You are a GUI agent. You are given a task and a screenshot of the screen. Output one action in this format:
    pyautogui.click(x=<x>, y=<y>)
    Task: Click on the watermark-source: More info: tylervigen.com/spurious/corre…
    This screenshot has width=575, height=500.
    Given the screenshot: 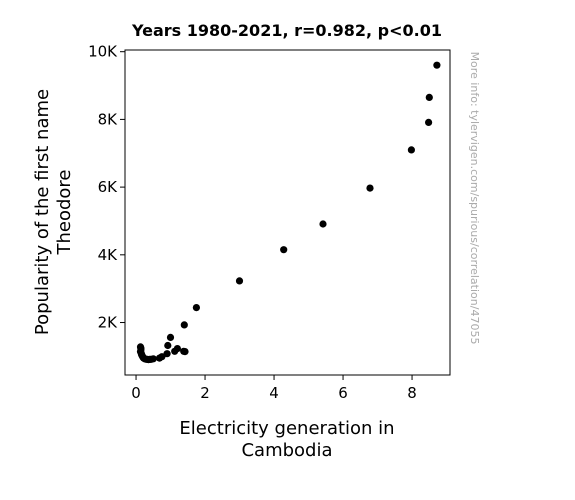 What is the action you would take?
    pyautogui.click(x=474, y=198)
    